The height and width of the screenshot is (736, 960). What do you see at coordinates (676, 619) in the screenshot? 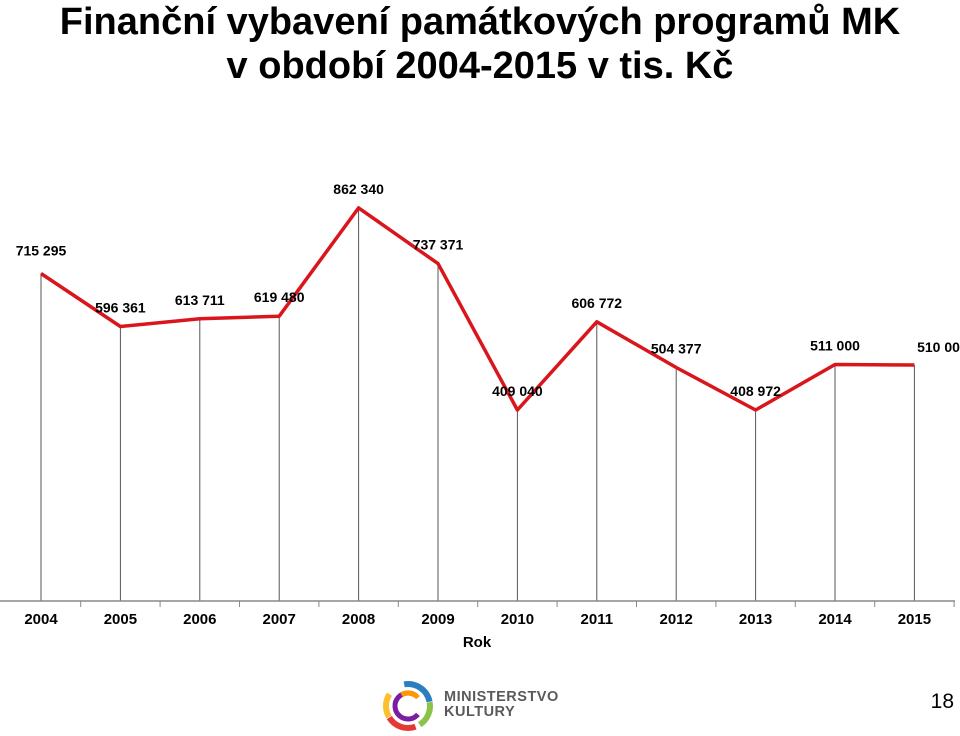
I see `x-tick-label: 2012` at bounding box center [676, 619].